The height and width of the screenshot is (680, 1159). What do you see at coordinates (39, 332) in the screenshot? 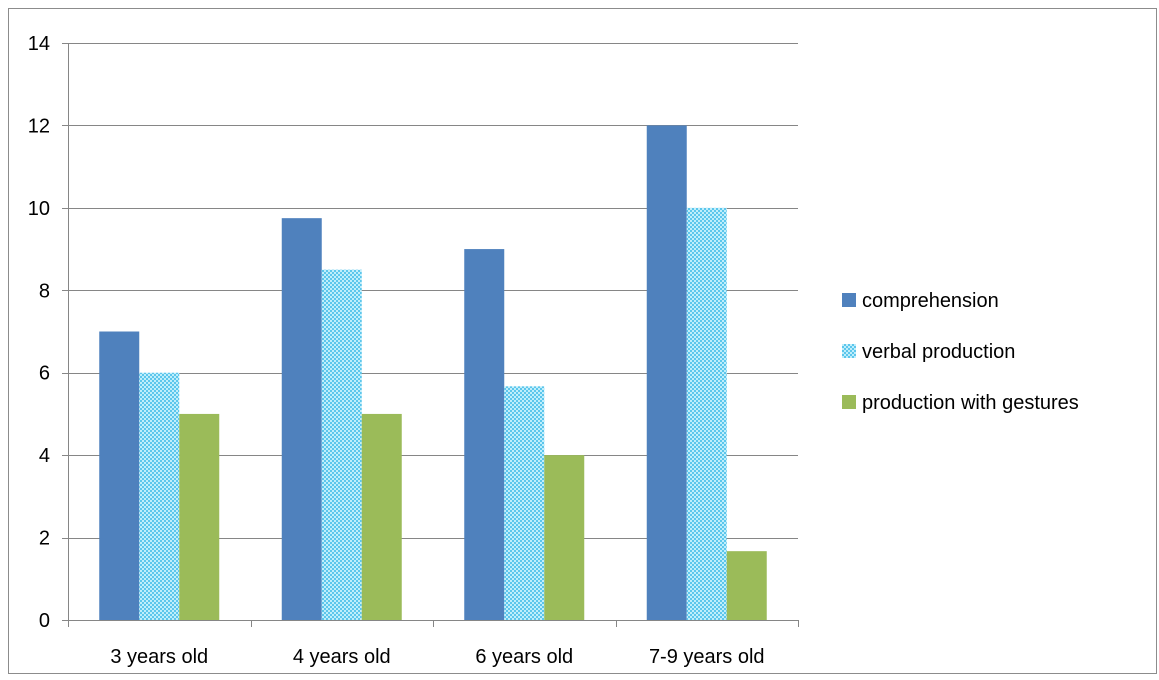
I see `y-axis-tick-labels: 0 2 4 6 8 10 12 14` at bounding box center [39, 332].